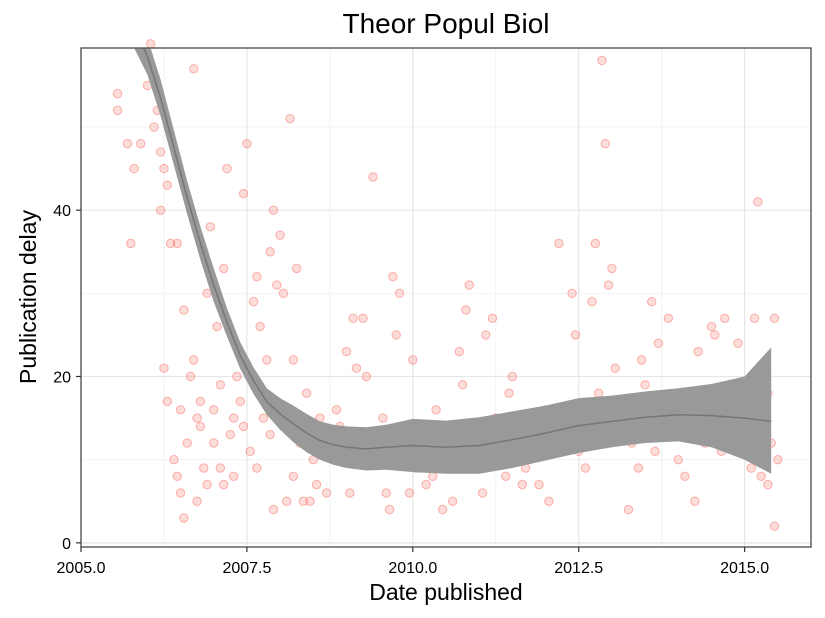 The image size is (825, 618). Describe the element at coordinates (578, 568) in the screenshot. I see `x-tick-label: 2012.5` at that location.